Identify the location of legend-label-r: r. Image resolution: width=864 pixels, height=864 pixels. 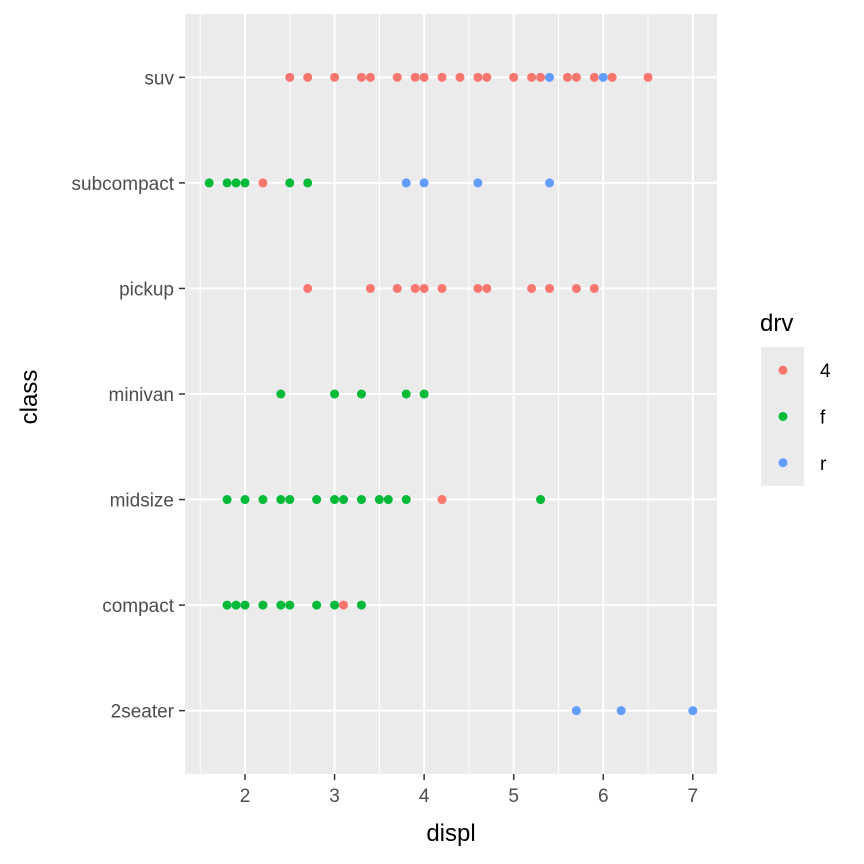
(823, 464).